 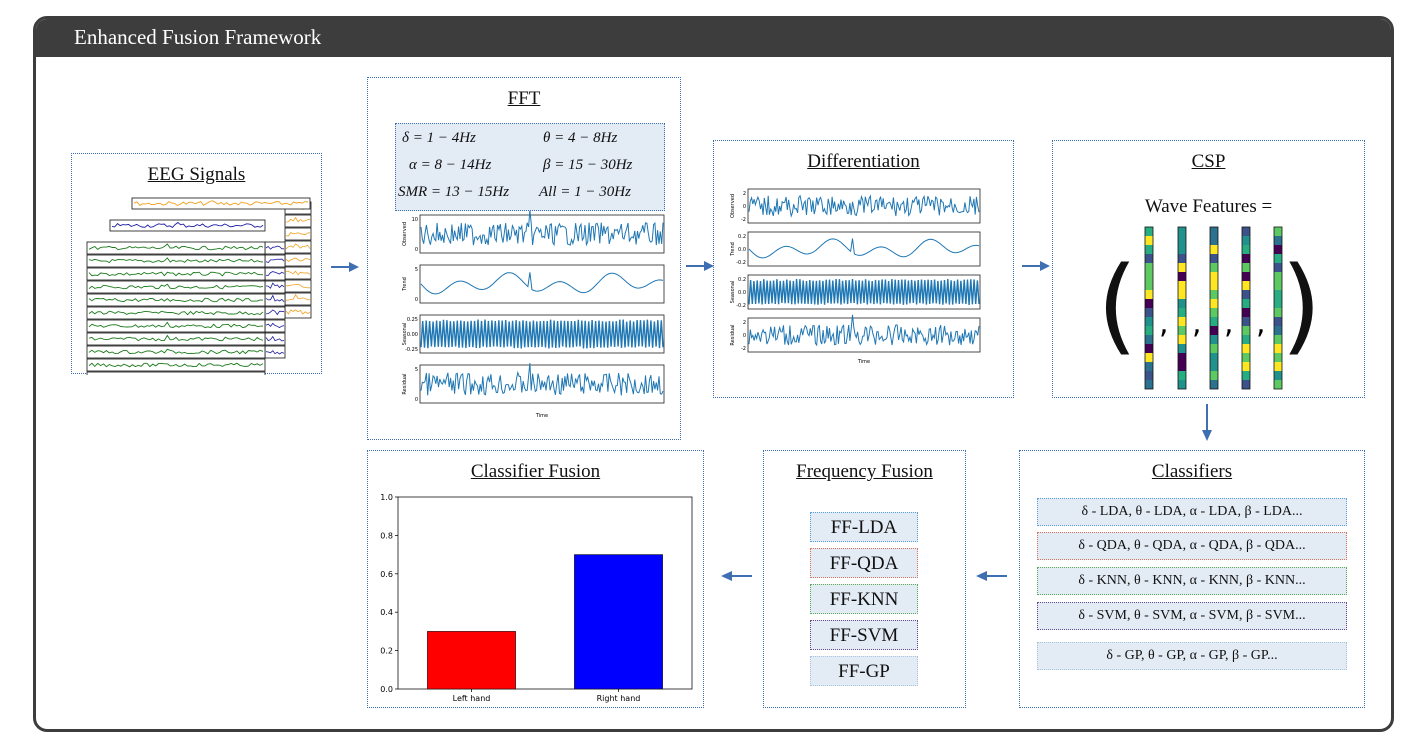 What do you see at coordinates (386, 535) in the screenshot?
I see `chart-ytick-label: 0.8` at bounding box center [386, 535].